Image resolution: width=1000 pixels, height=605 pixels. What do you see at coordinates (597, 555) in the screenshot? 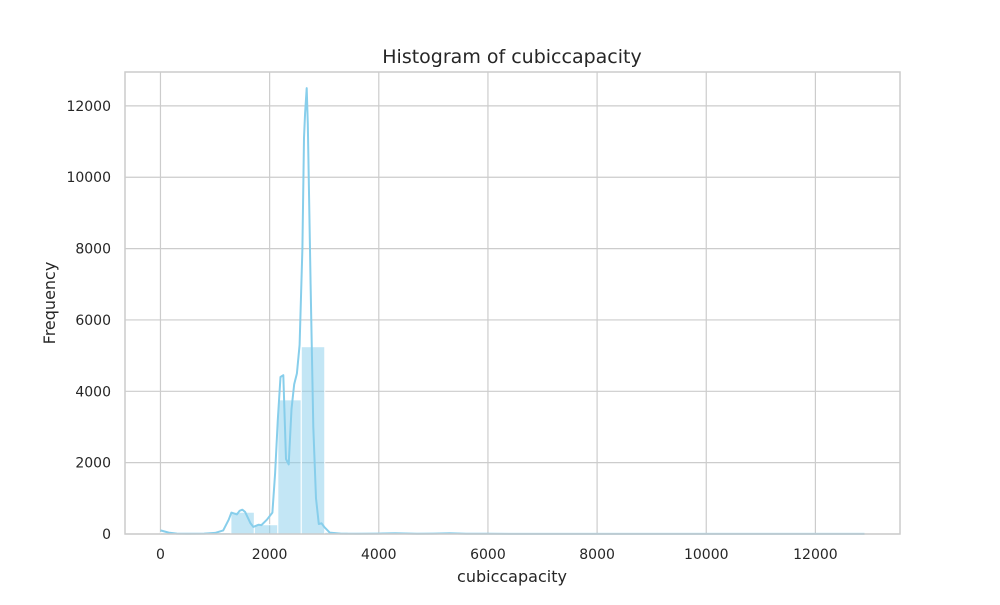
I see `x-tick-label: 8000` at bounding box center [597, 555].